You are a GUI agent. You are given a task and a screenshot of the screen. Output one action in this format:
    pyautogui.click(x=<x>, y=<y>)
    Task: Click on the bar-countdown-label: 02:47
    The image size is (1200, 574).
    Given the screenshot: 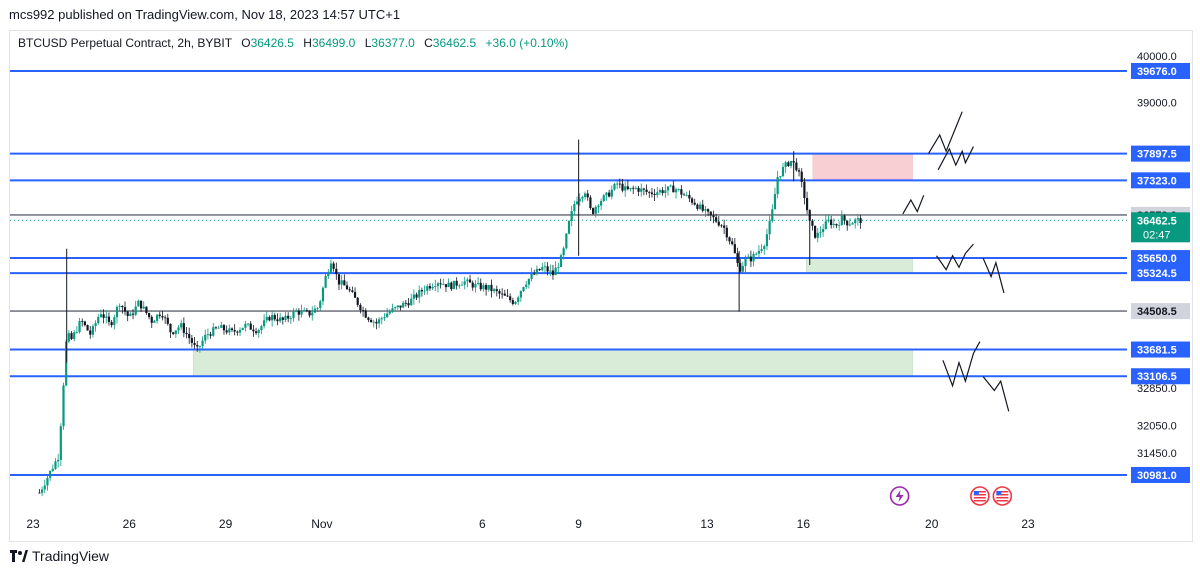 What is the action you would take?
    pyautogui.click(x=1157, y=235)
    